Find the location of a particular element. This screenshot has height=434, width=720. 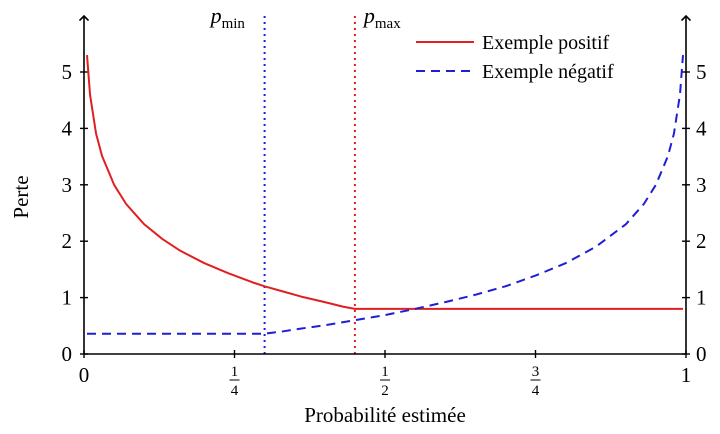

y-tick-label-left: 1 is located at coordinates (67, 298).